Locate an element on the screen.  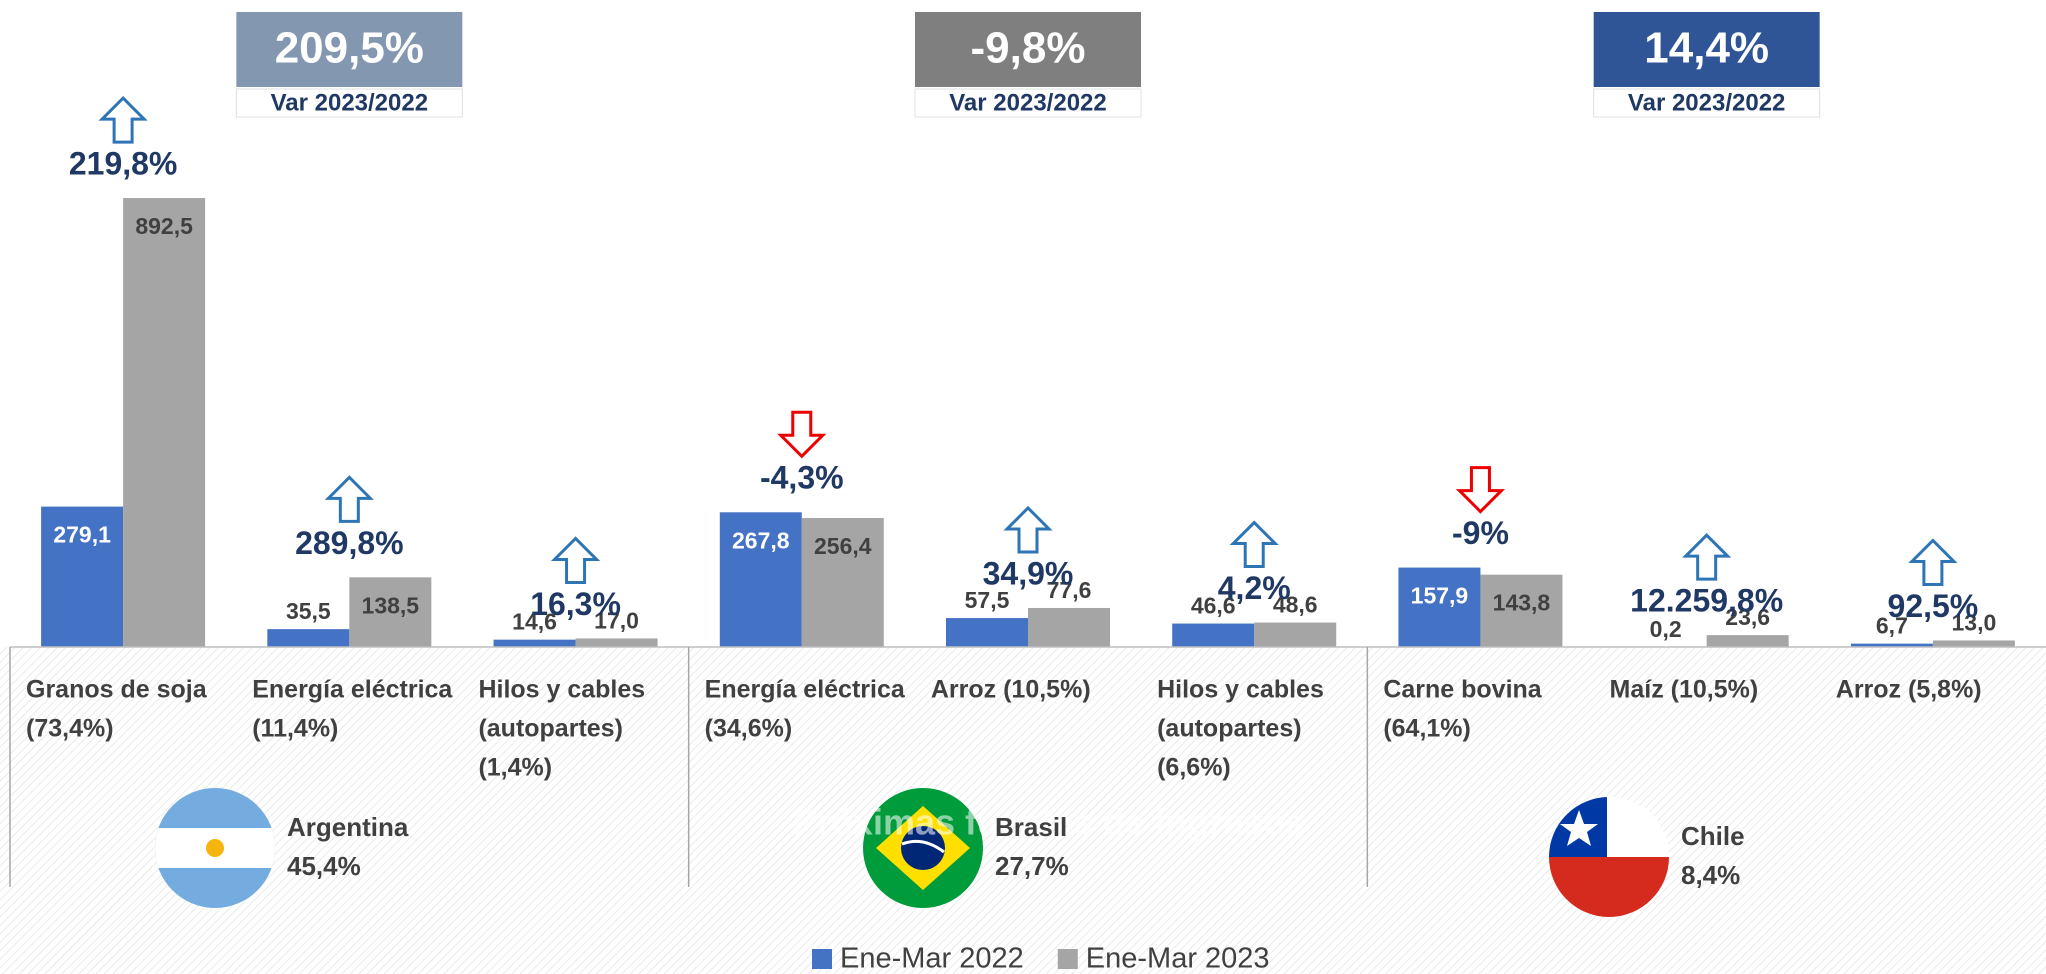
variation-value: 209,5% is located at coordinates (349, 48).